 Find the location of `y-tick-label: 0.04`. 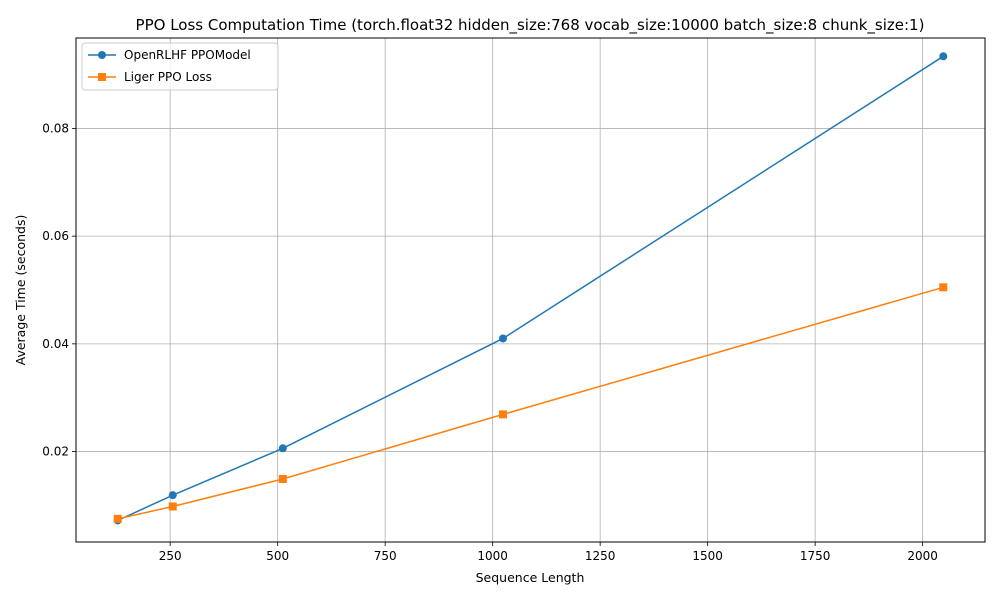

y-tick-label: 0.04 is located at coordinates (55, 344).